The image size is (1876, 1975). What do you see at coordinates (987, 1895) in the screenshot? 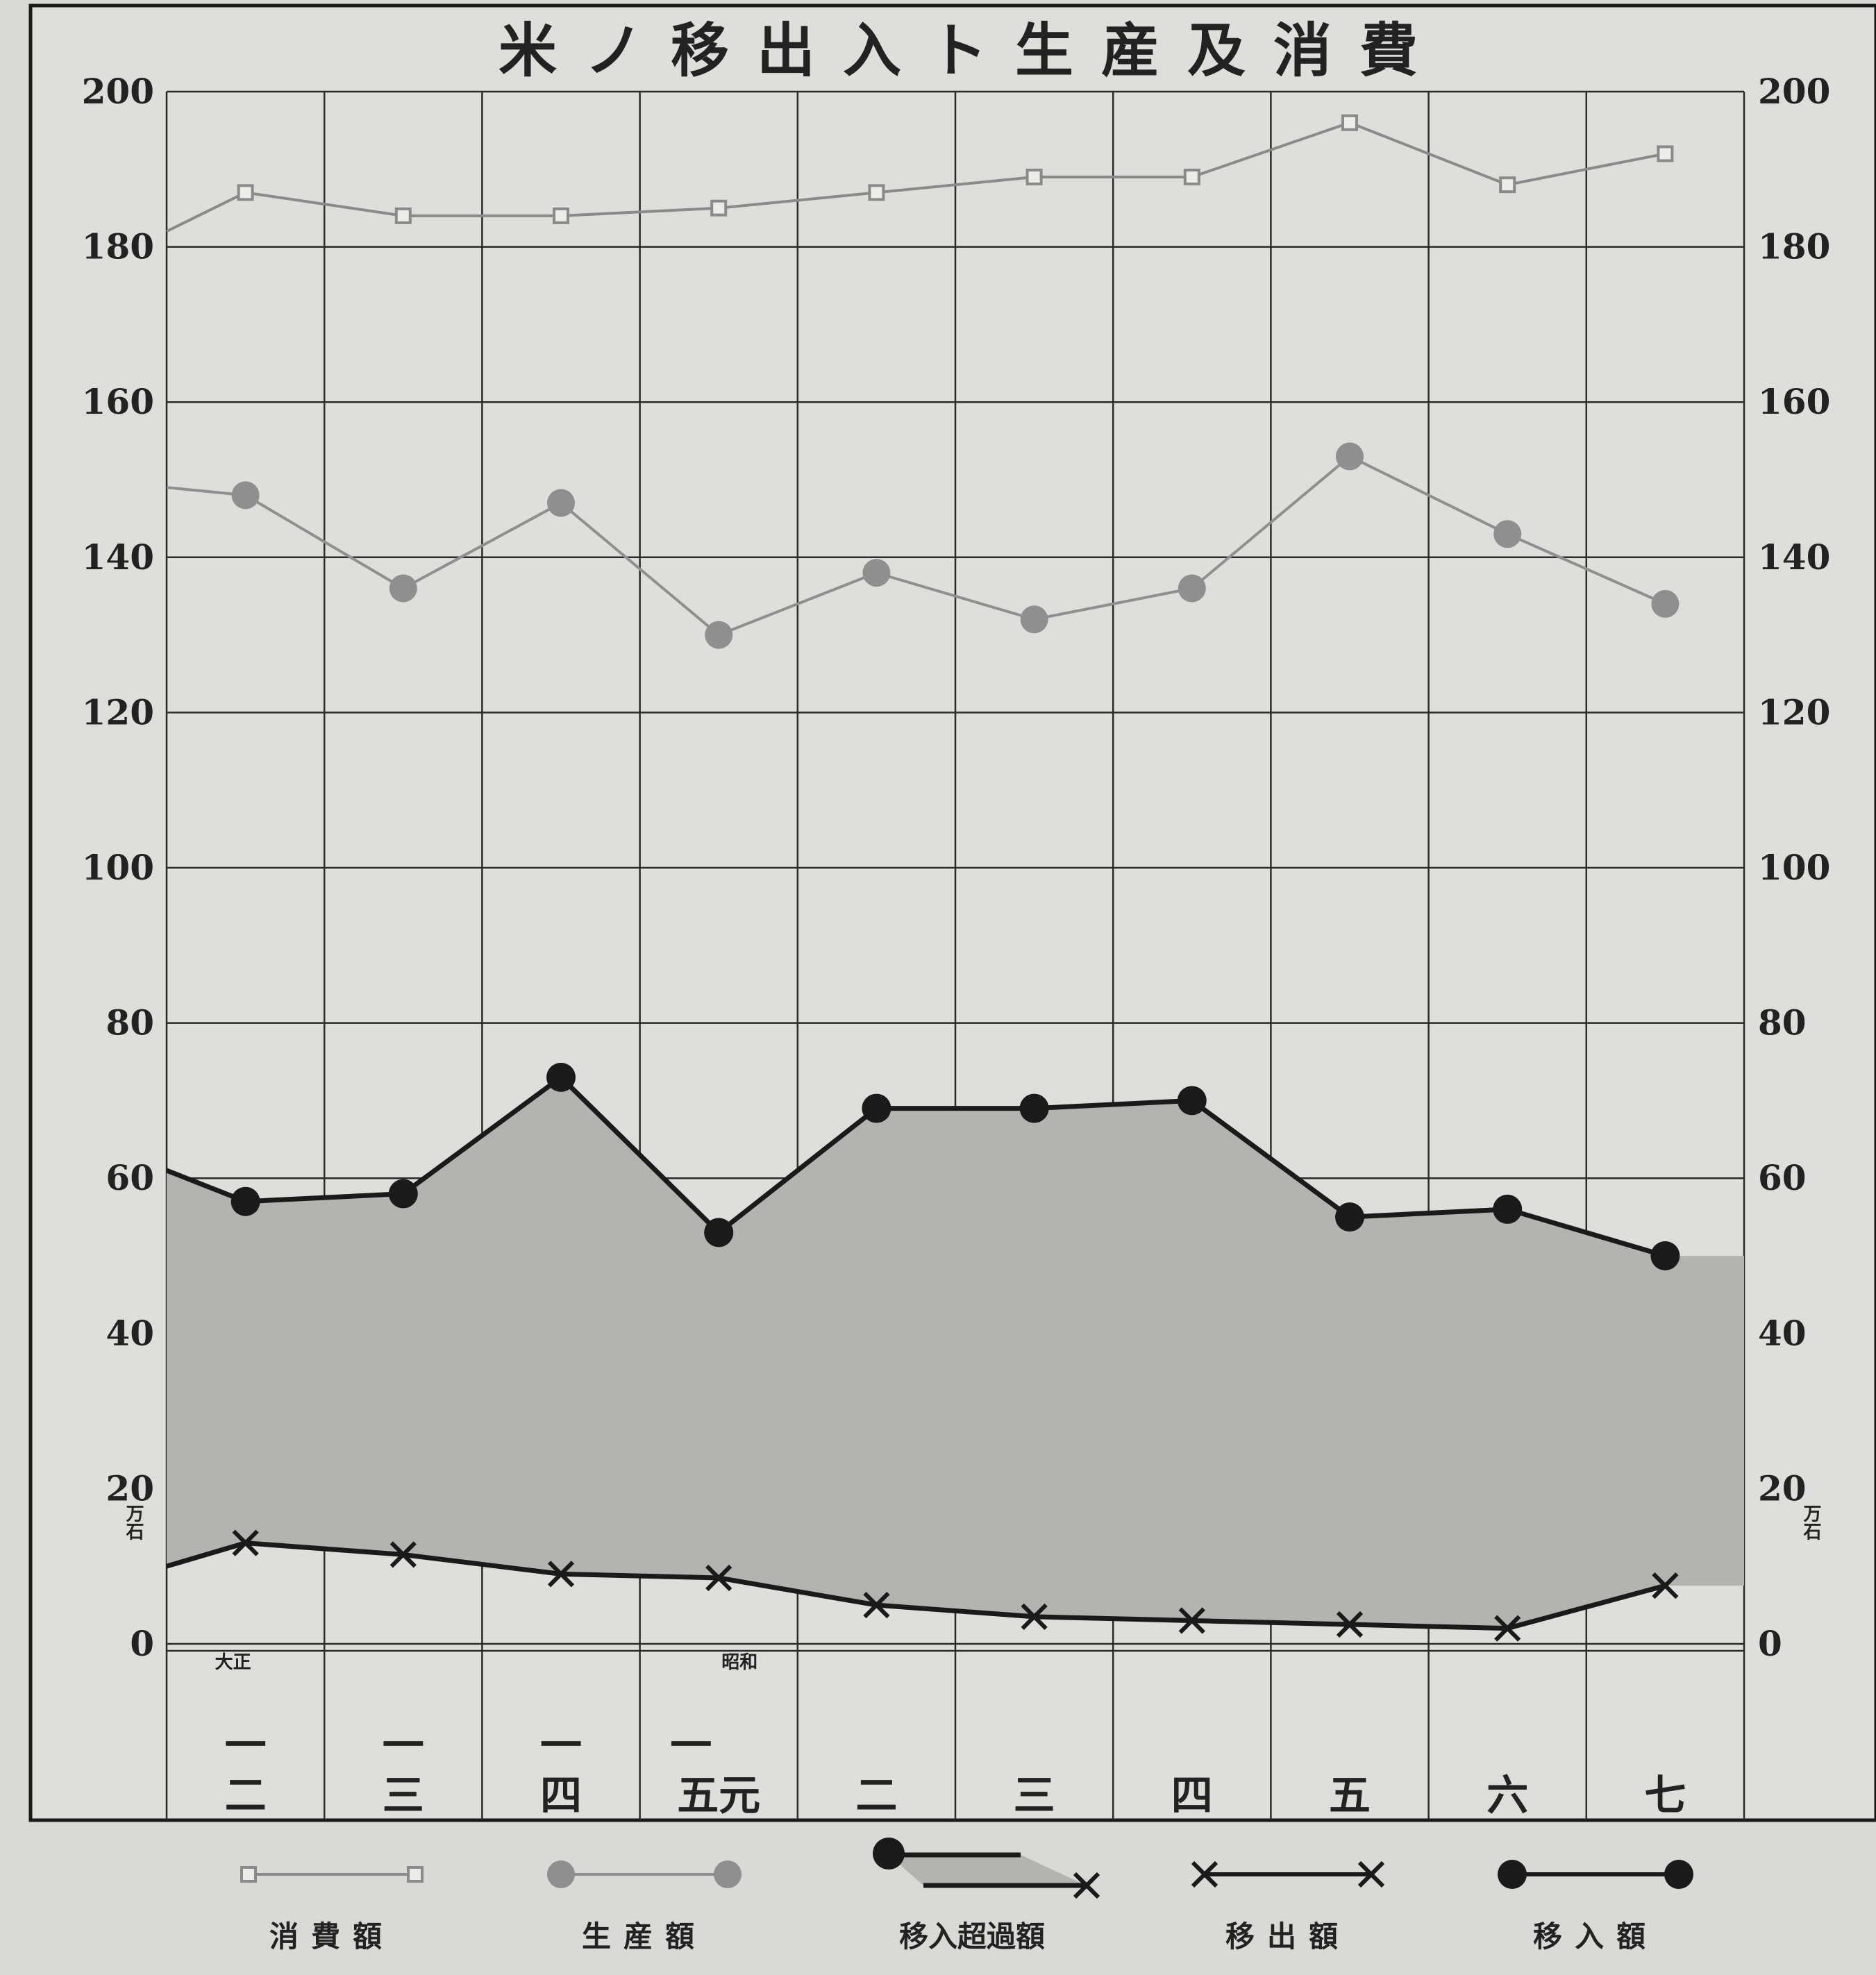
I see `legend-item: 移入超過額` at bounding box center [987, 1895].